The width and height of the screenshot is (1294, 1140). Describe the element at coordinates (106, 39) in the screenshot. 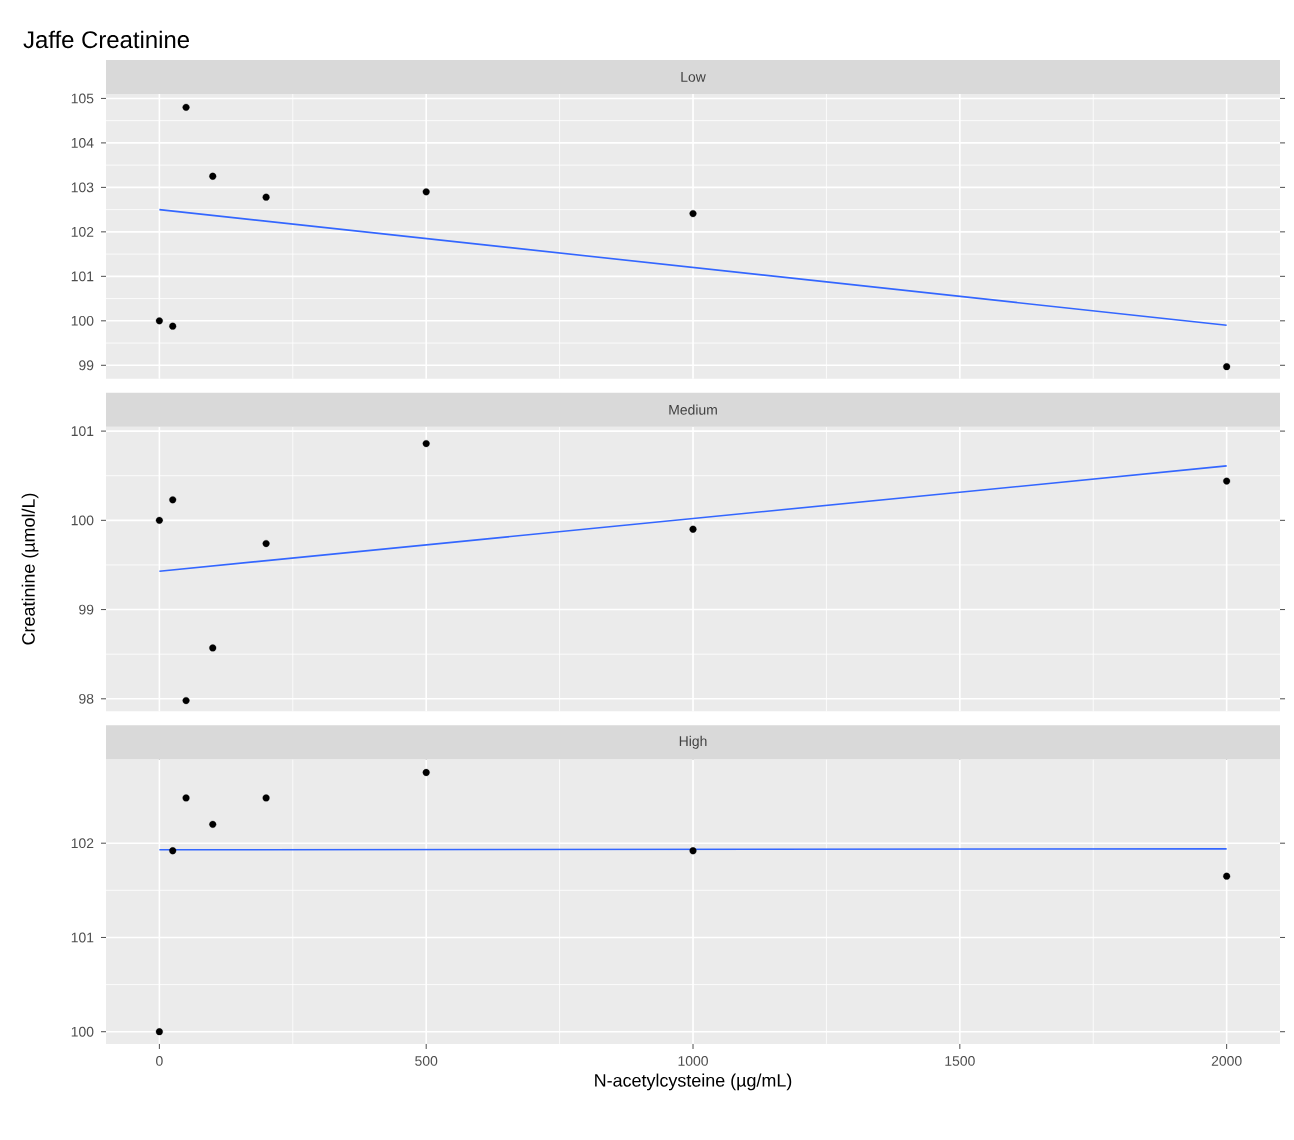

I see `chart-title: Jaffe Creatinine` at that location.